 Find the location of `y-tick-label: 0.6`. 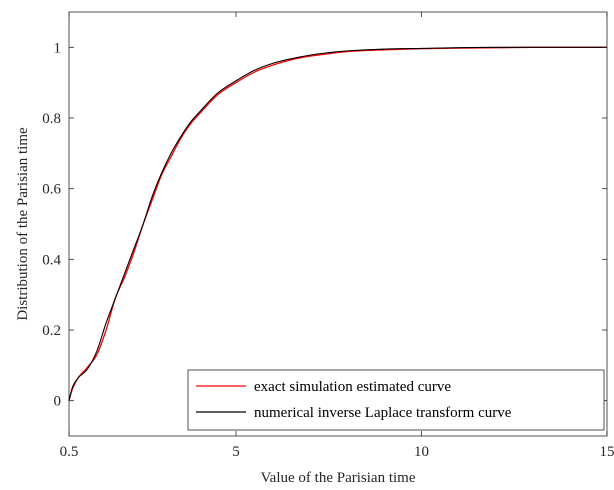

y-tick-label: 0.6 is located at coordinates (51, 190).